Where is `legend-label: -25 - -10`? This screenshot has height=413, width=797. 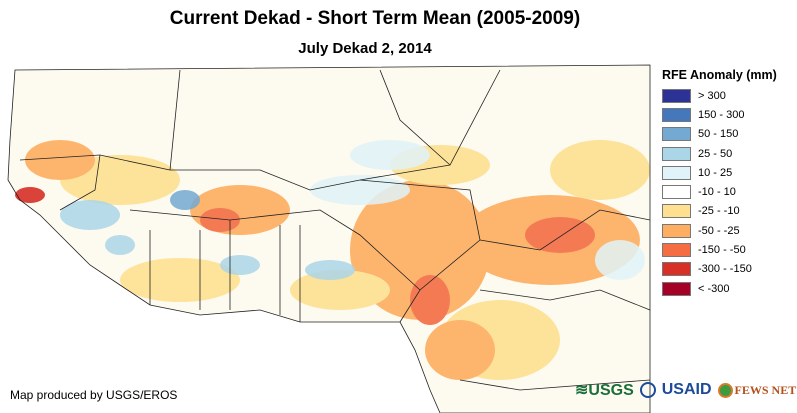 legend-label: -25 - -10 is located at coordinates (719, 211).